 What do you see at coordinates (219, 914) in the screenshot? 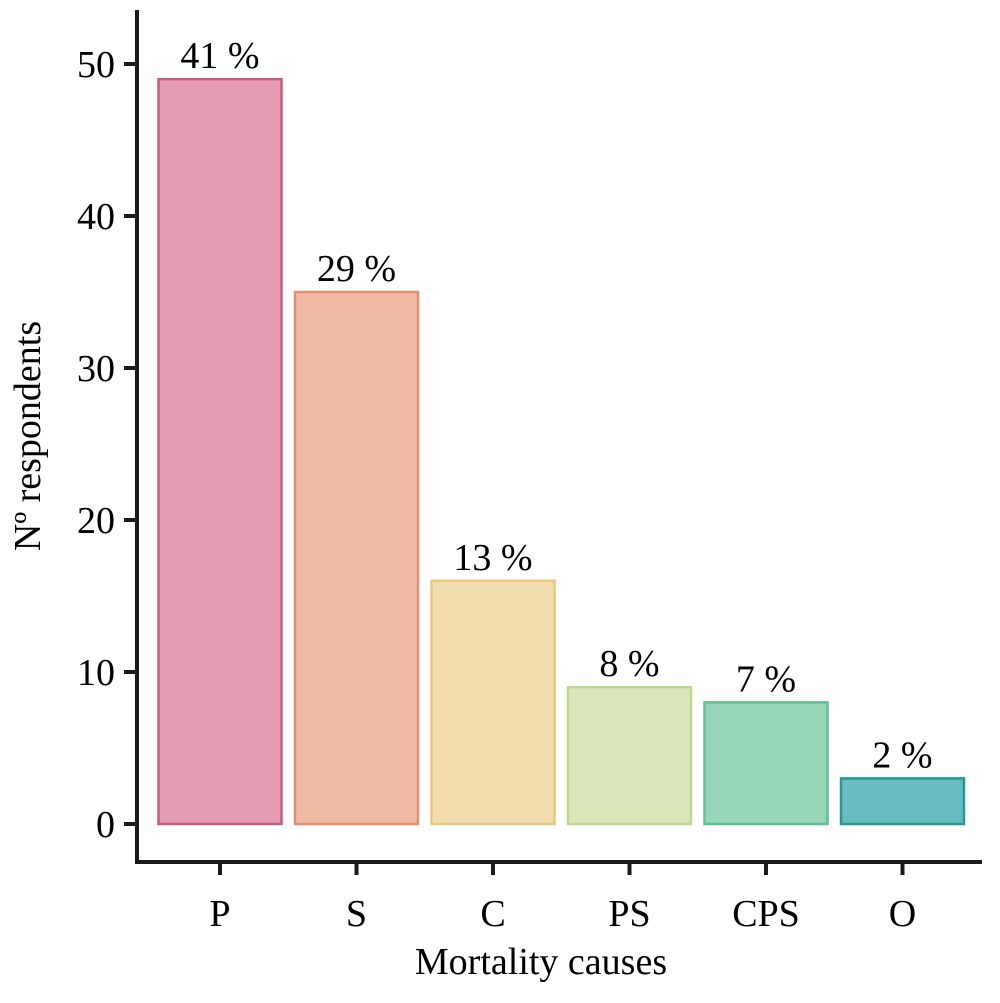
I see `x-tick-label-p: P` at bounding box center [219, 914].